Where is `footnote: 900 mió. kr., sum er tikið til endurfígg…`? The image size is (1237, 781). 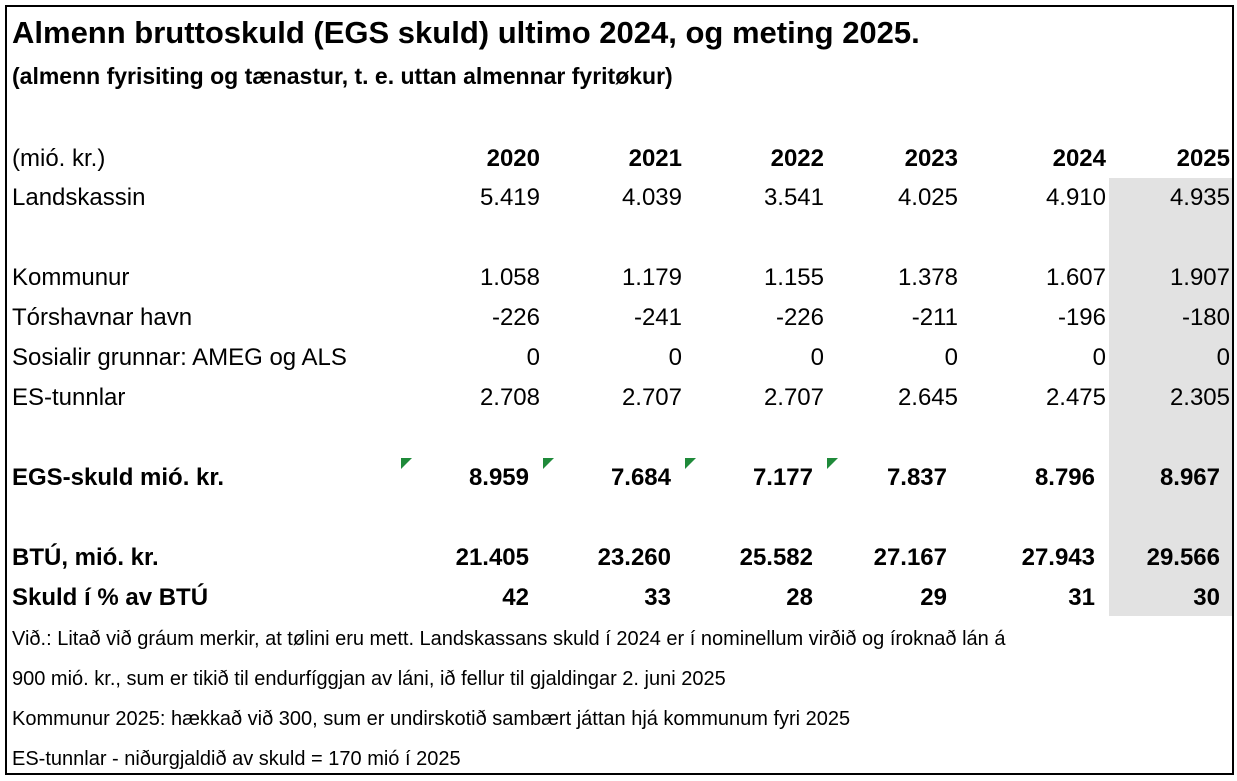
footnote: 900 mió. kr., sum er tikið til endurfígg… is located at coordinates (369, 679).